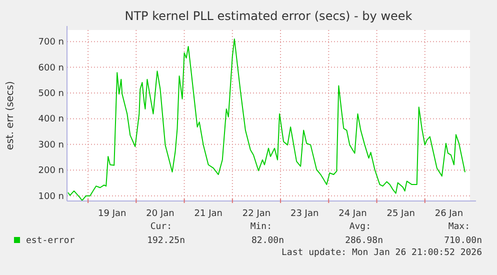 The image size is (497, 275). What do you see at coordinates (51, 43) in the screenshot?
I see `y-tick-label: 700 n` at bounding box center [51, 43].